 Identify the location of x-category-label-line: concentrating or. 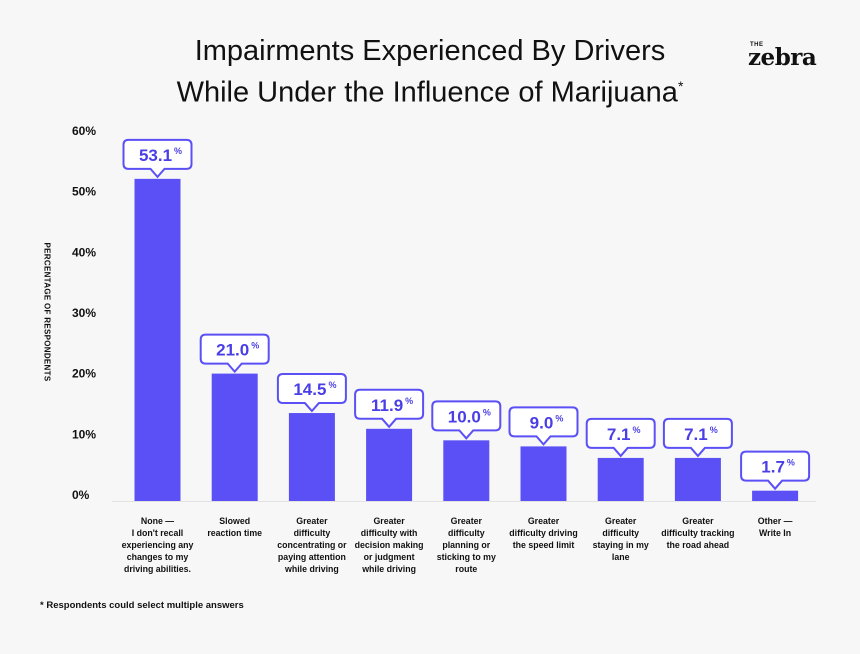
(312, 545).